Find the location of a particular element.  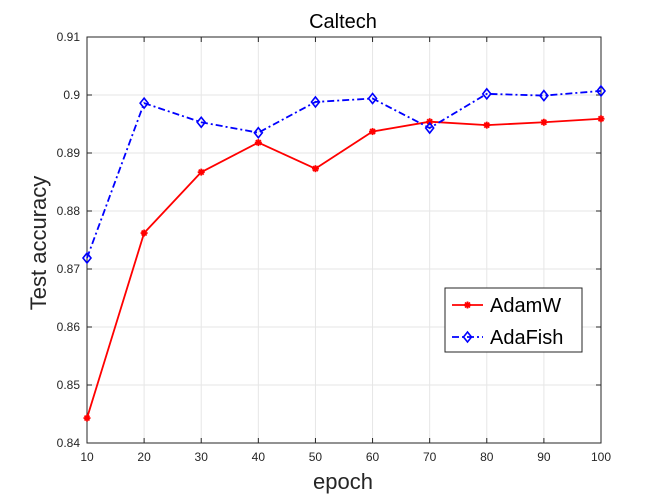

legend-marker-adamw is located at coordinates (467, 305).